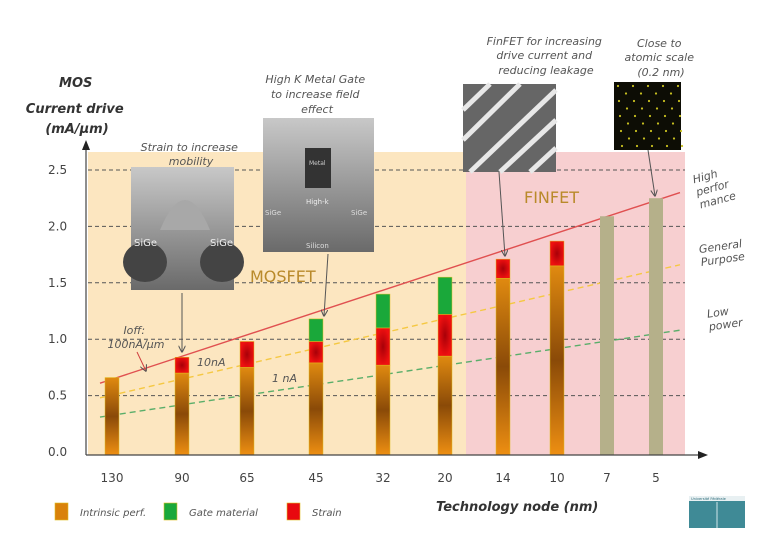 The width and height of the screenshot is (768, 540). What do you see at coordinates (557, 253) in the screenshot?
I see `bar-10-strain` at bounding box center [557, 253].